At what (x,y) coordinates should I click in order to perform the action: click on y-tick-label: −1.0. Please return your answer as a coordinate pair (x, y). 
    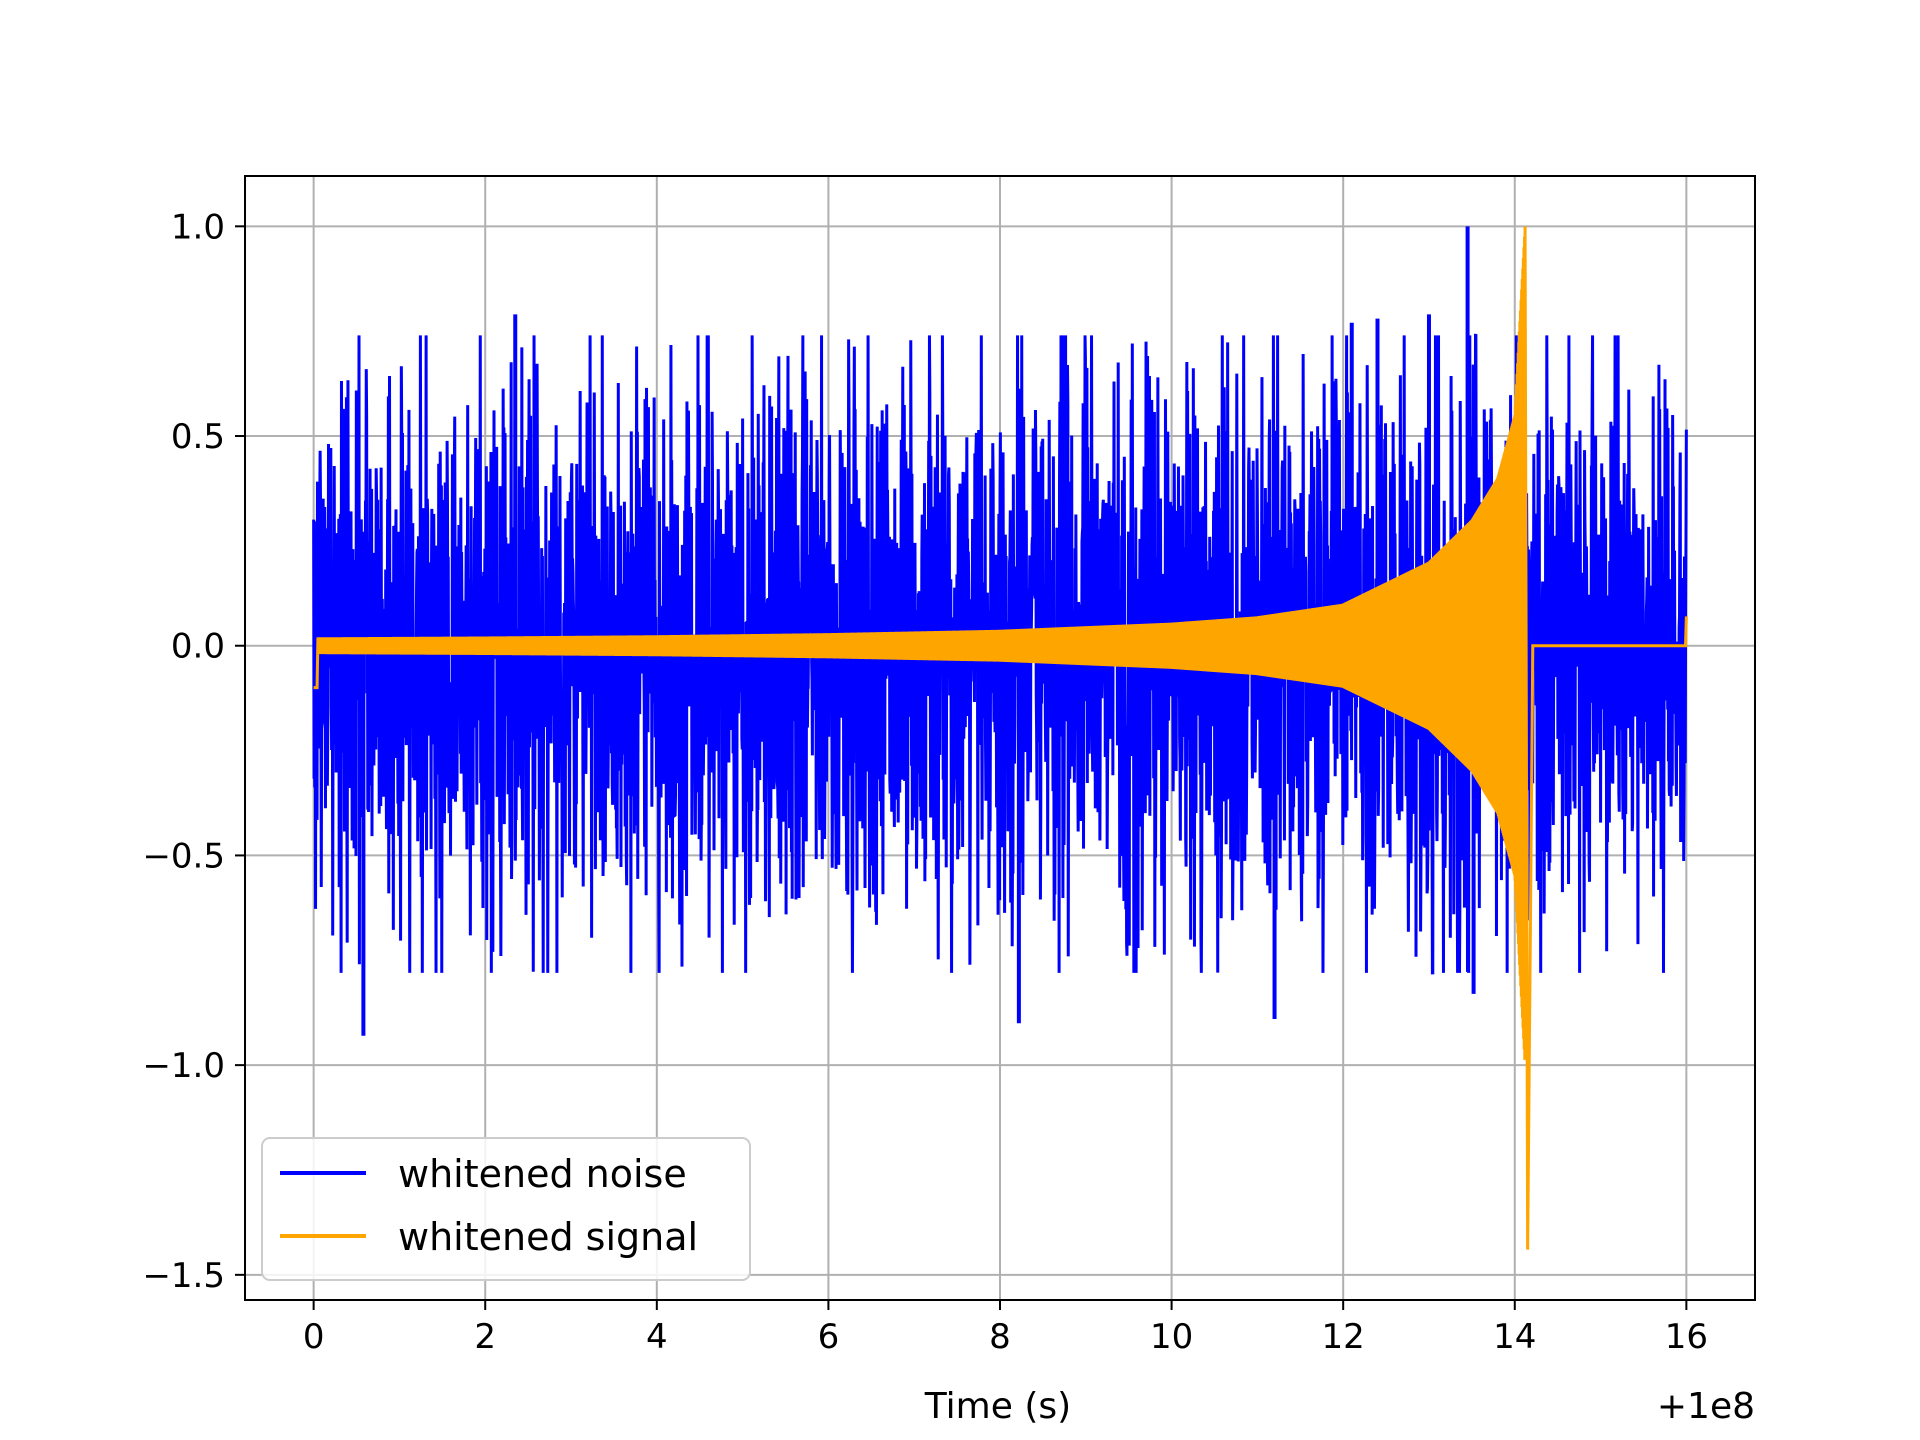
    Looking at the image, I should click on (183, 1066).